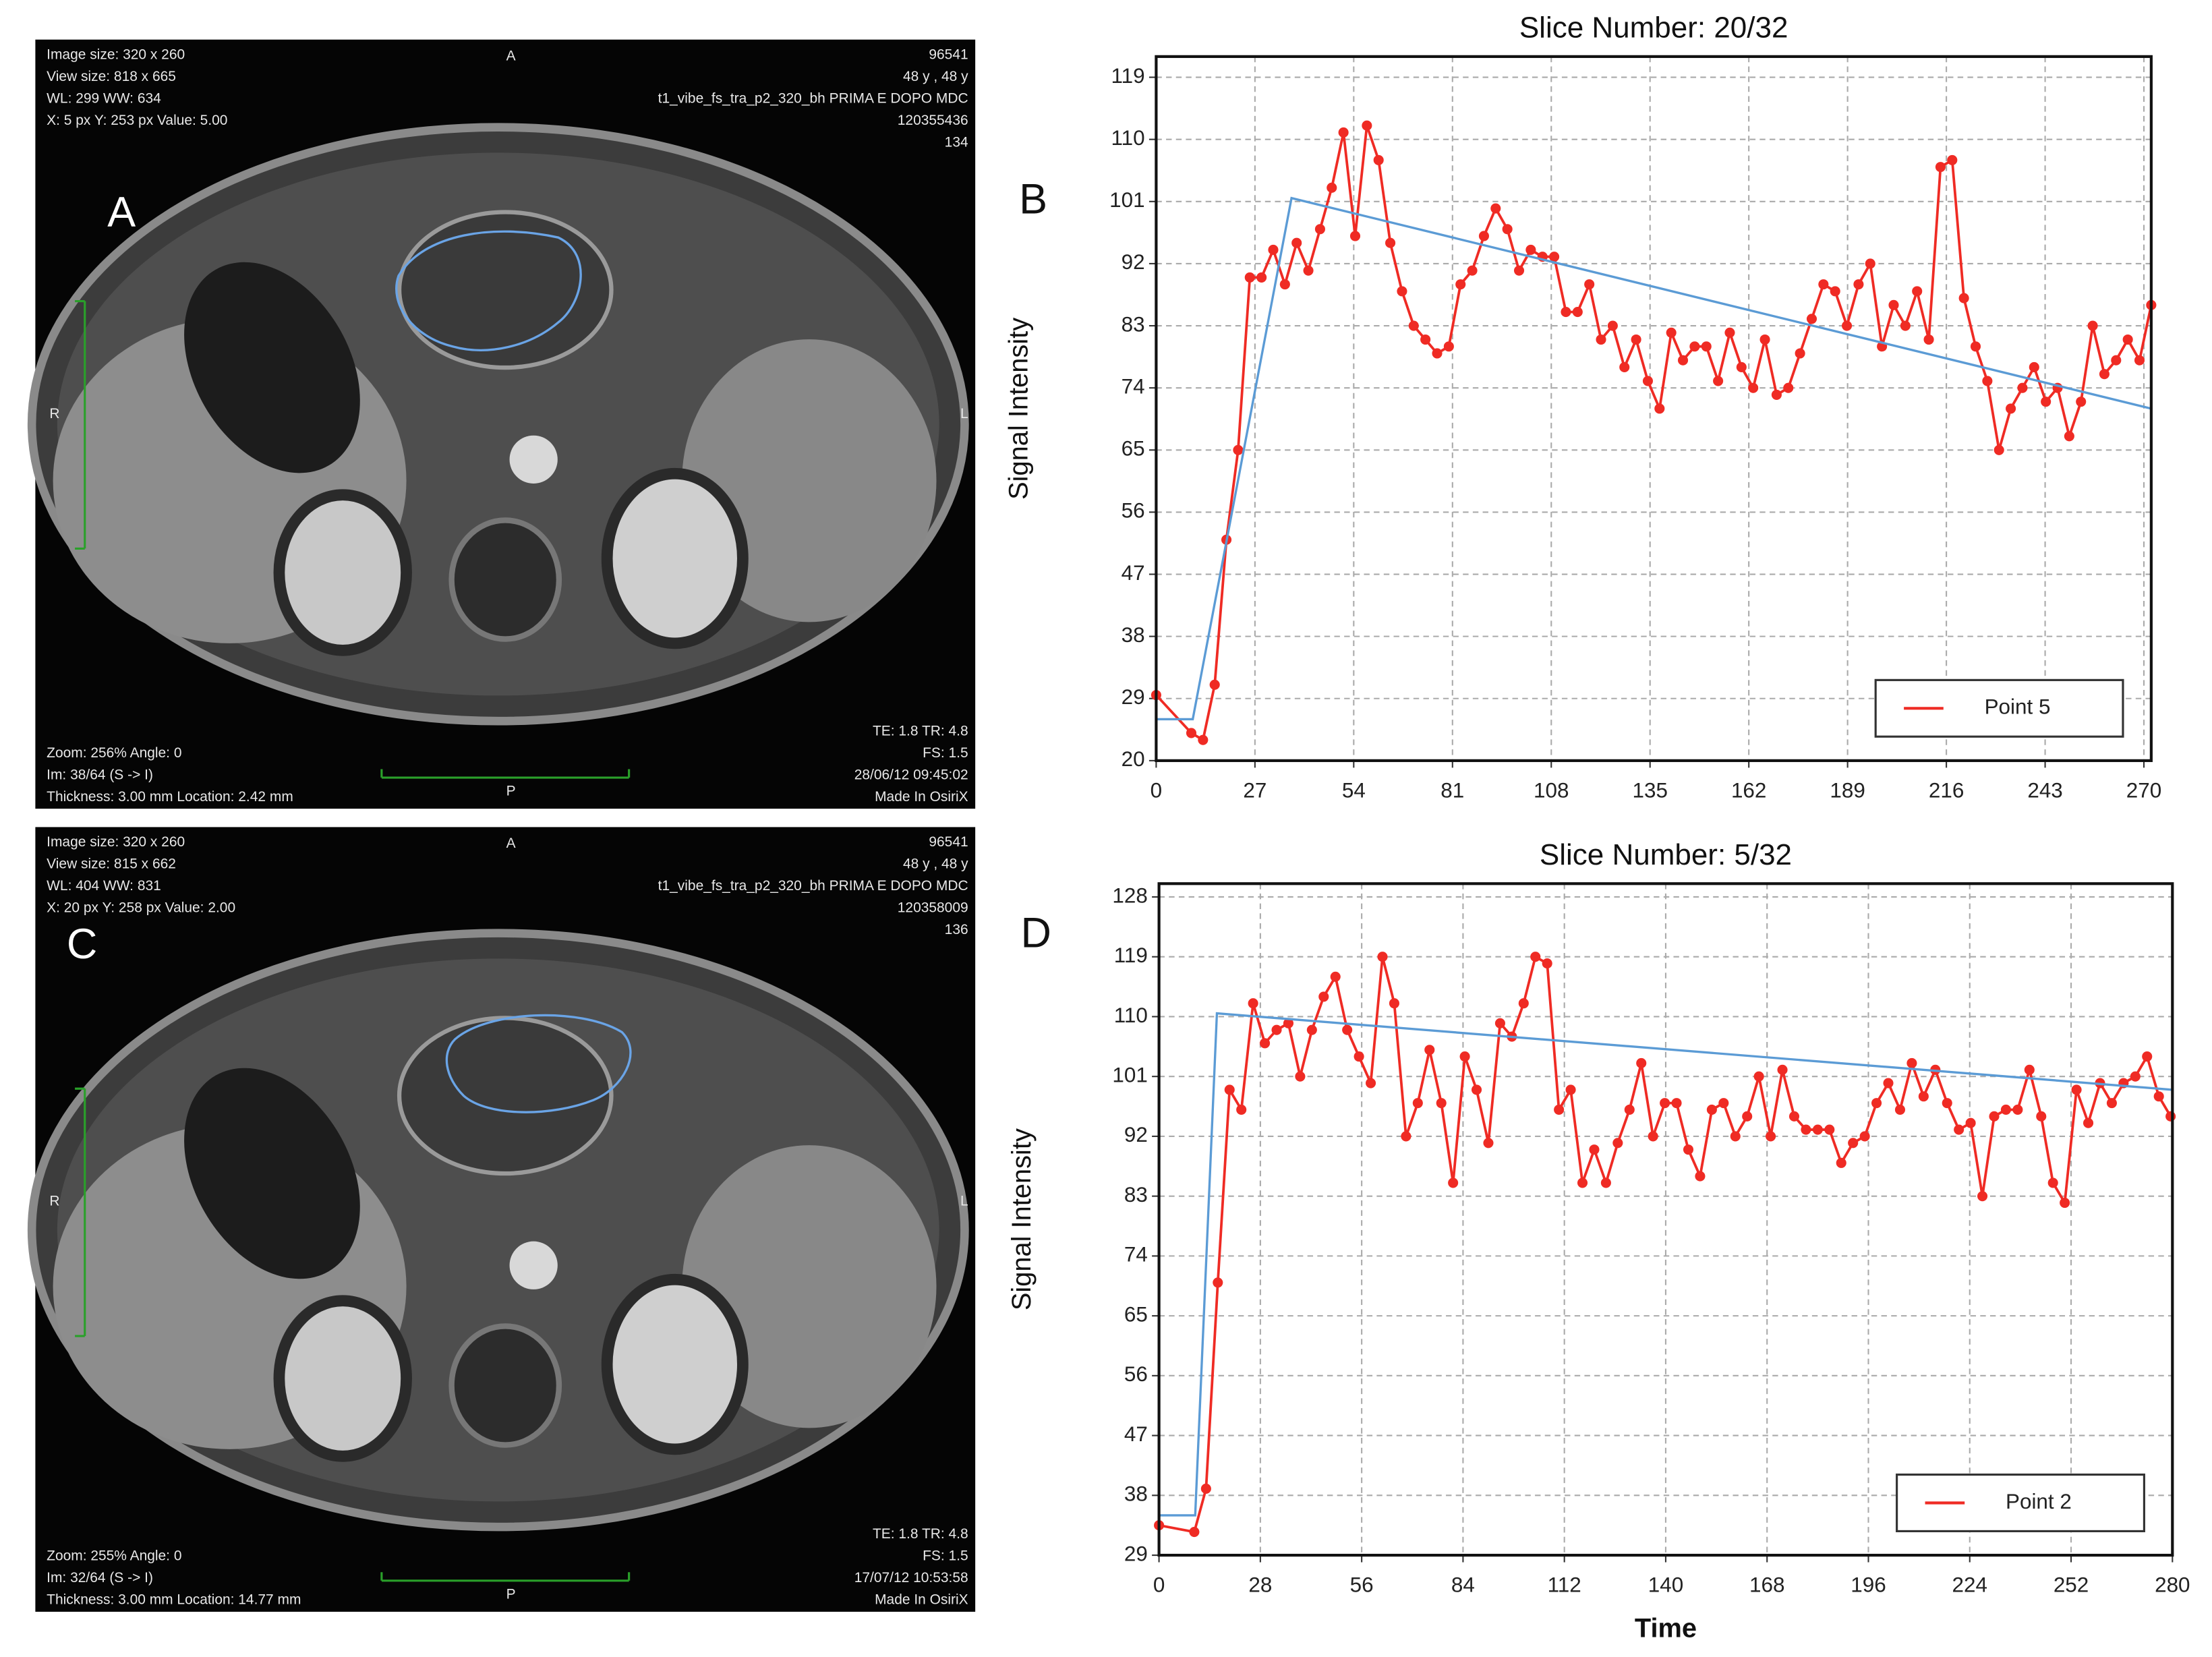 The height and width of the screenshot is (1657, 2212). Describe the element at coordinates (2143, 790) in the screenshot. I see `x-tick-label: 270` at that location.